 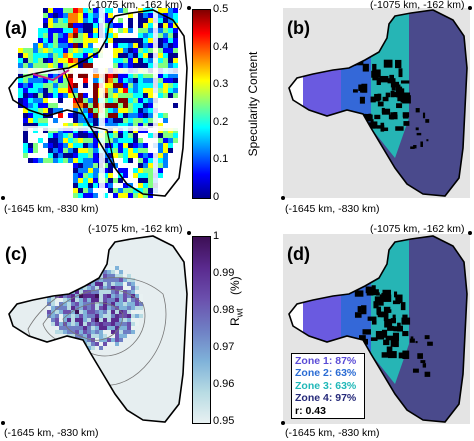 I want to click on legend-zone-3: Zone 3: 63%, so click(x=326, y=385).